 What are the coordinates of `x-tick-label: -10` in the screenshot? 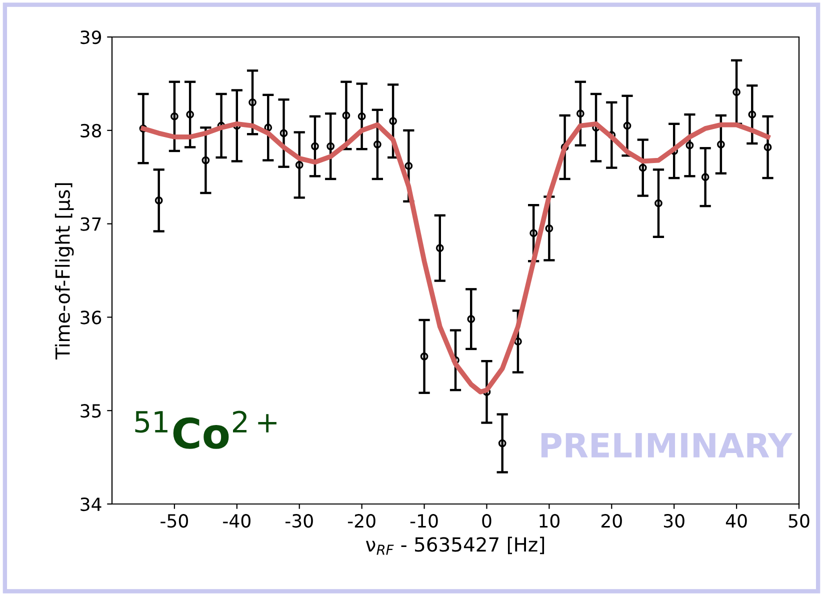 It's located at (424, 521).